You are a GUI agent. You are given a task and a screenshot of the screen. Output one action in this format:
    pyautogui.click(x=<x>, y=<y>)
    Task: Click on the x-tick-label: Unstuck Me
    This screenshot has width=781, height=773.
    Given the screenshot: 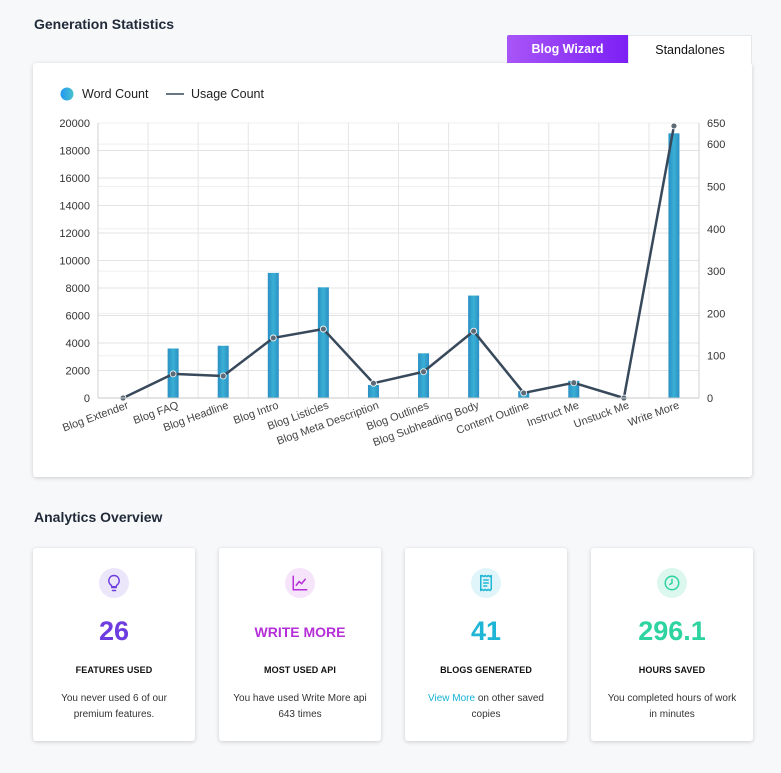 What is the action you would take?
    pyautogui.click(x=601, y=415)
    